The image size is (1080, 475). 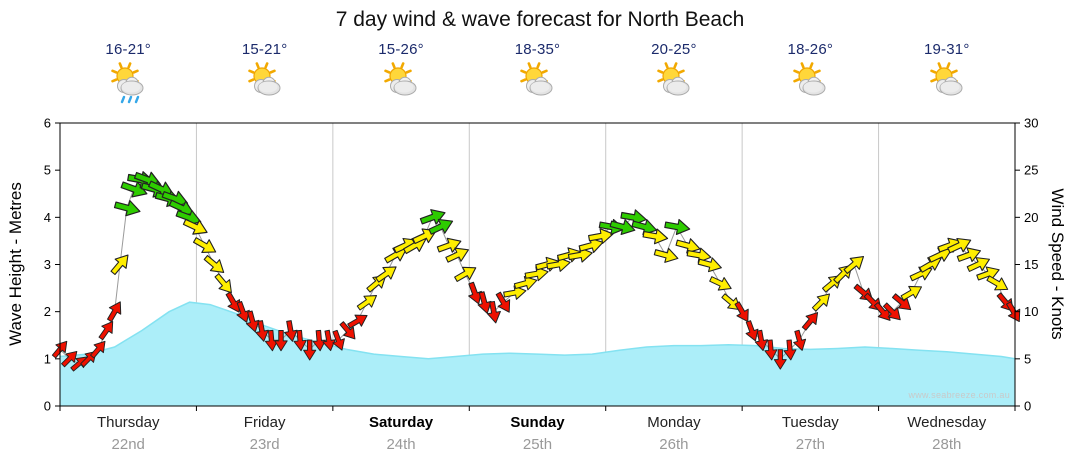 What do you see at coordinates (128, 444) in the screenshot?
I see `day-date: 22nd` at bounding box center [128, 444].